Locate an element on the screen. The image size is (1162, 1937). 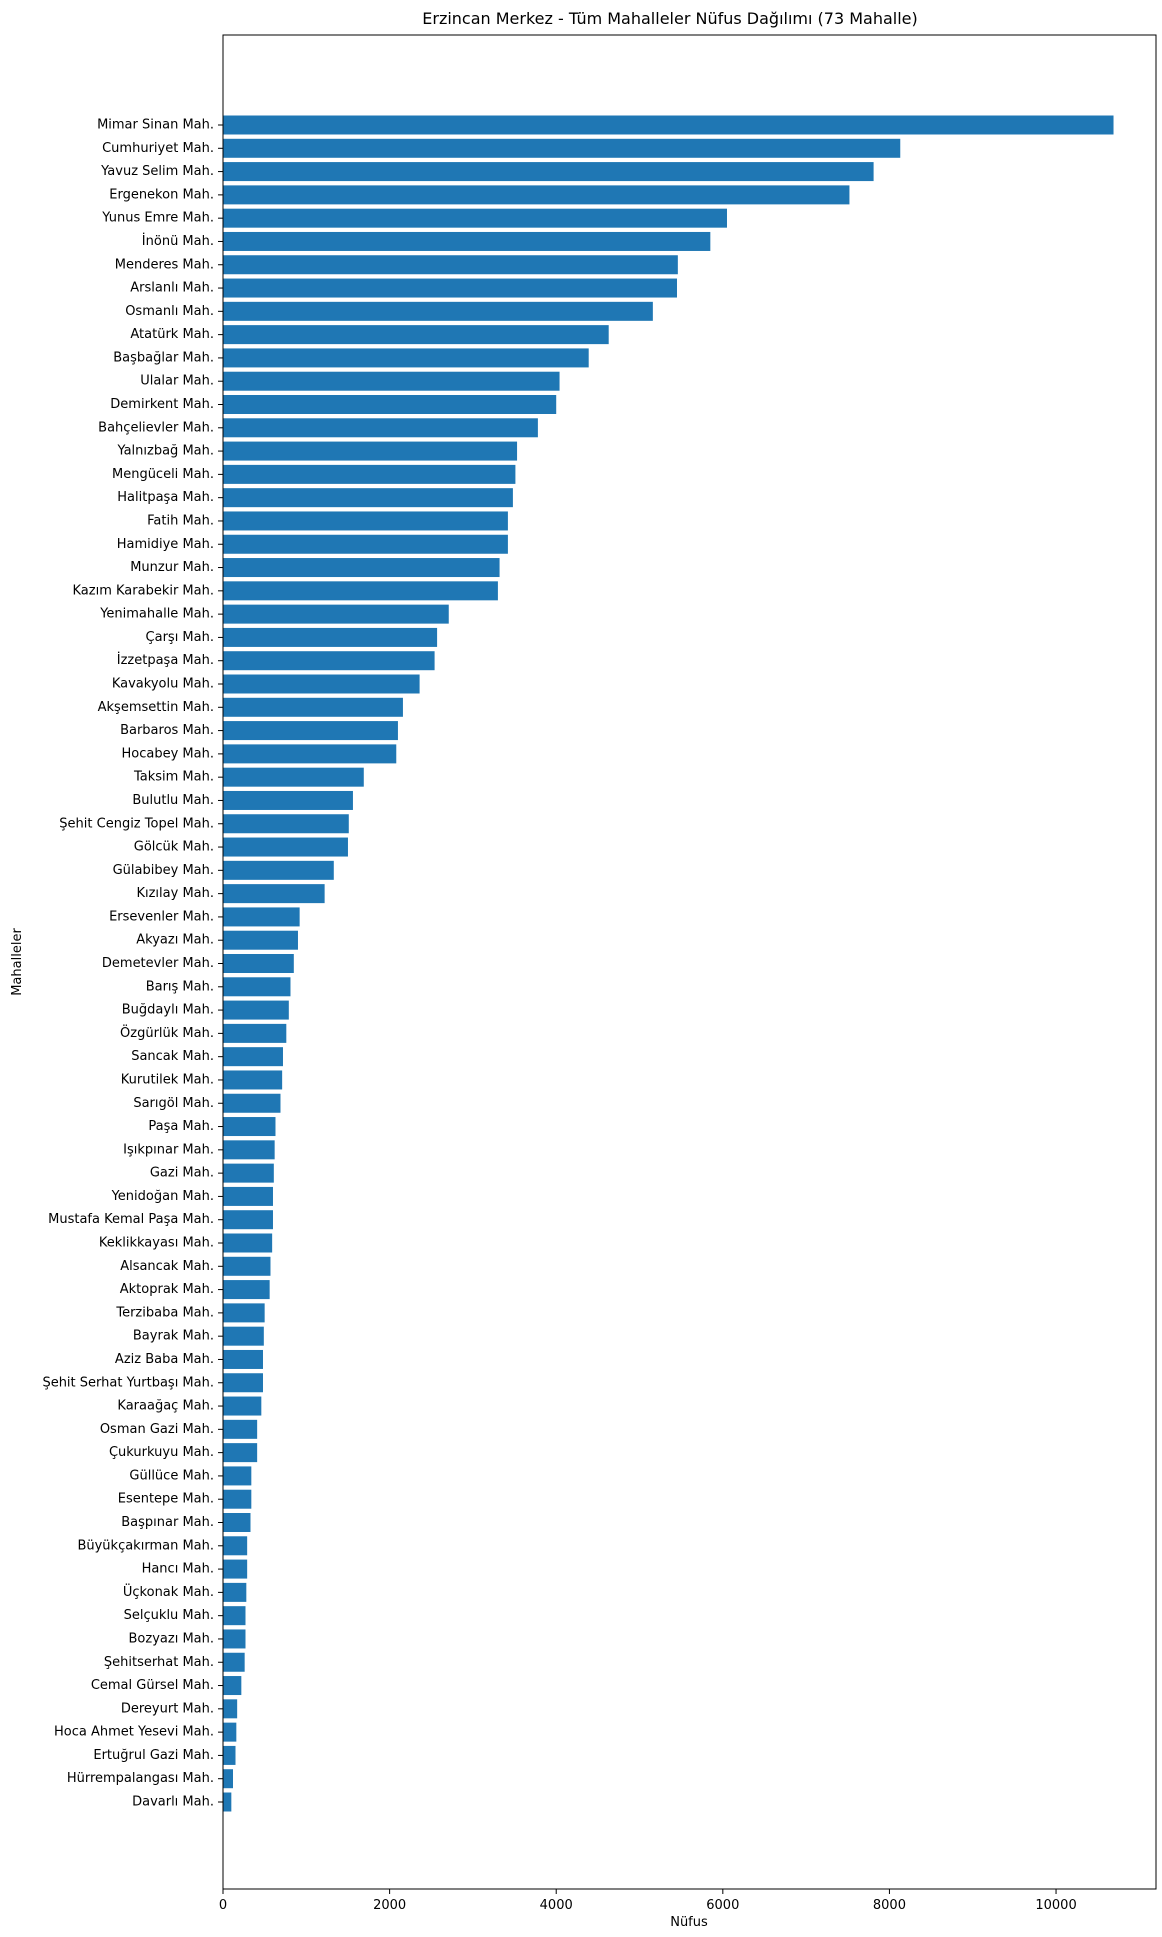
y-tick-label: Osman Gazi Mah. is located at coordinates (157, 1429).